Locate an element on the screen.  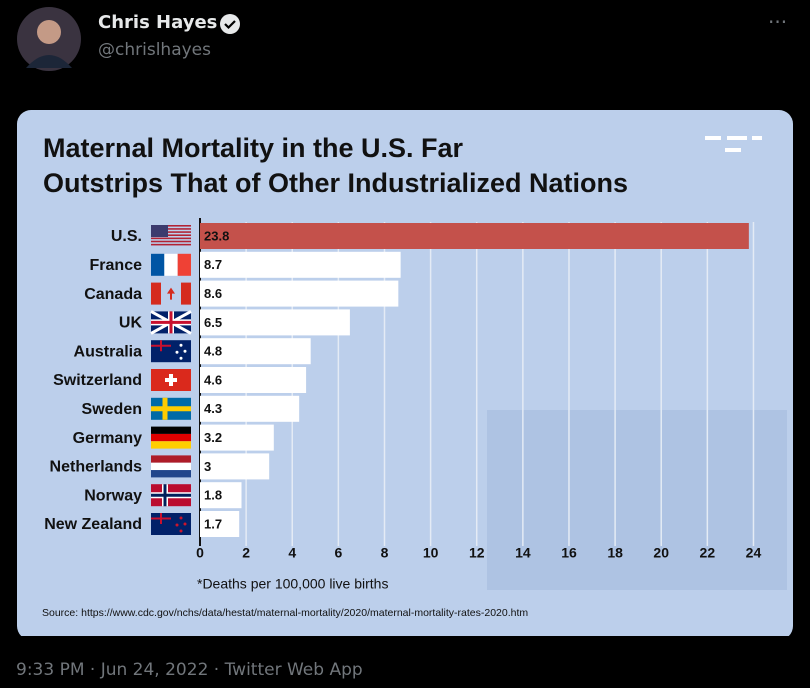
logo is located at coordinates (733, 144).